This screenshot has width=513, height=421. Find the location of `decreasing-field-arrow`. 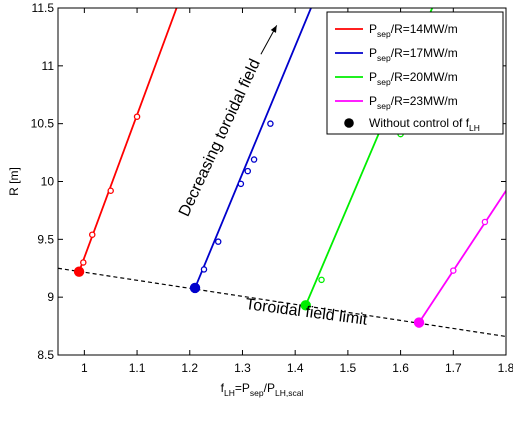

decreasing-field-arrow is located at coordinates (269, 40).